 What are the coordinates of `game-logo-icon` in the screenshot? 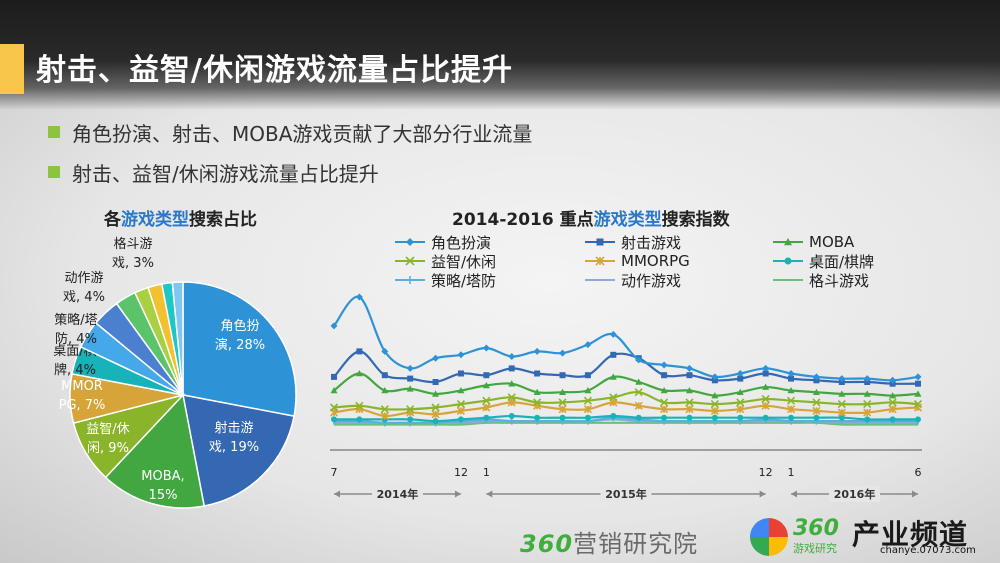 It's located at (769, 537).